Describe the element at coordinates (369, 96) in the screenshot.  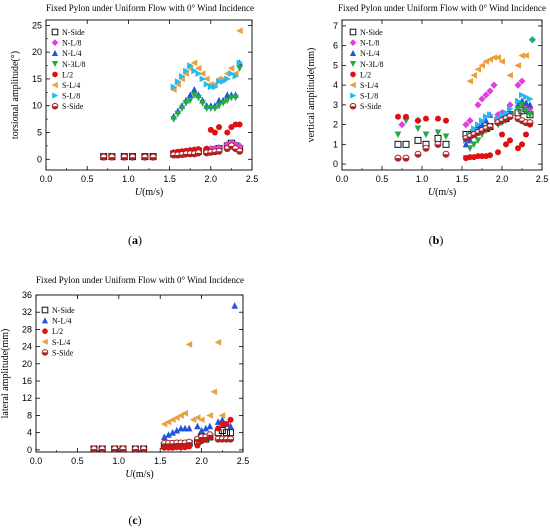
I see `legend-label: S-L/8` at that location.